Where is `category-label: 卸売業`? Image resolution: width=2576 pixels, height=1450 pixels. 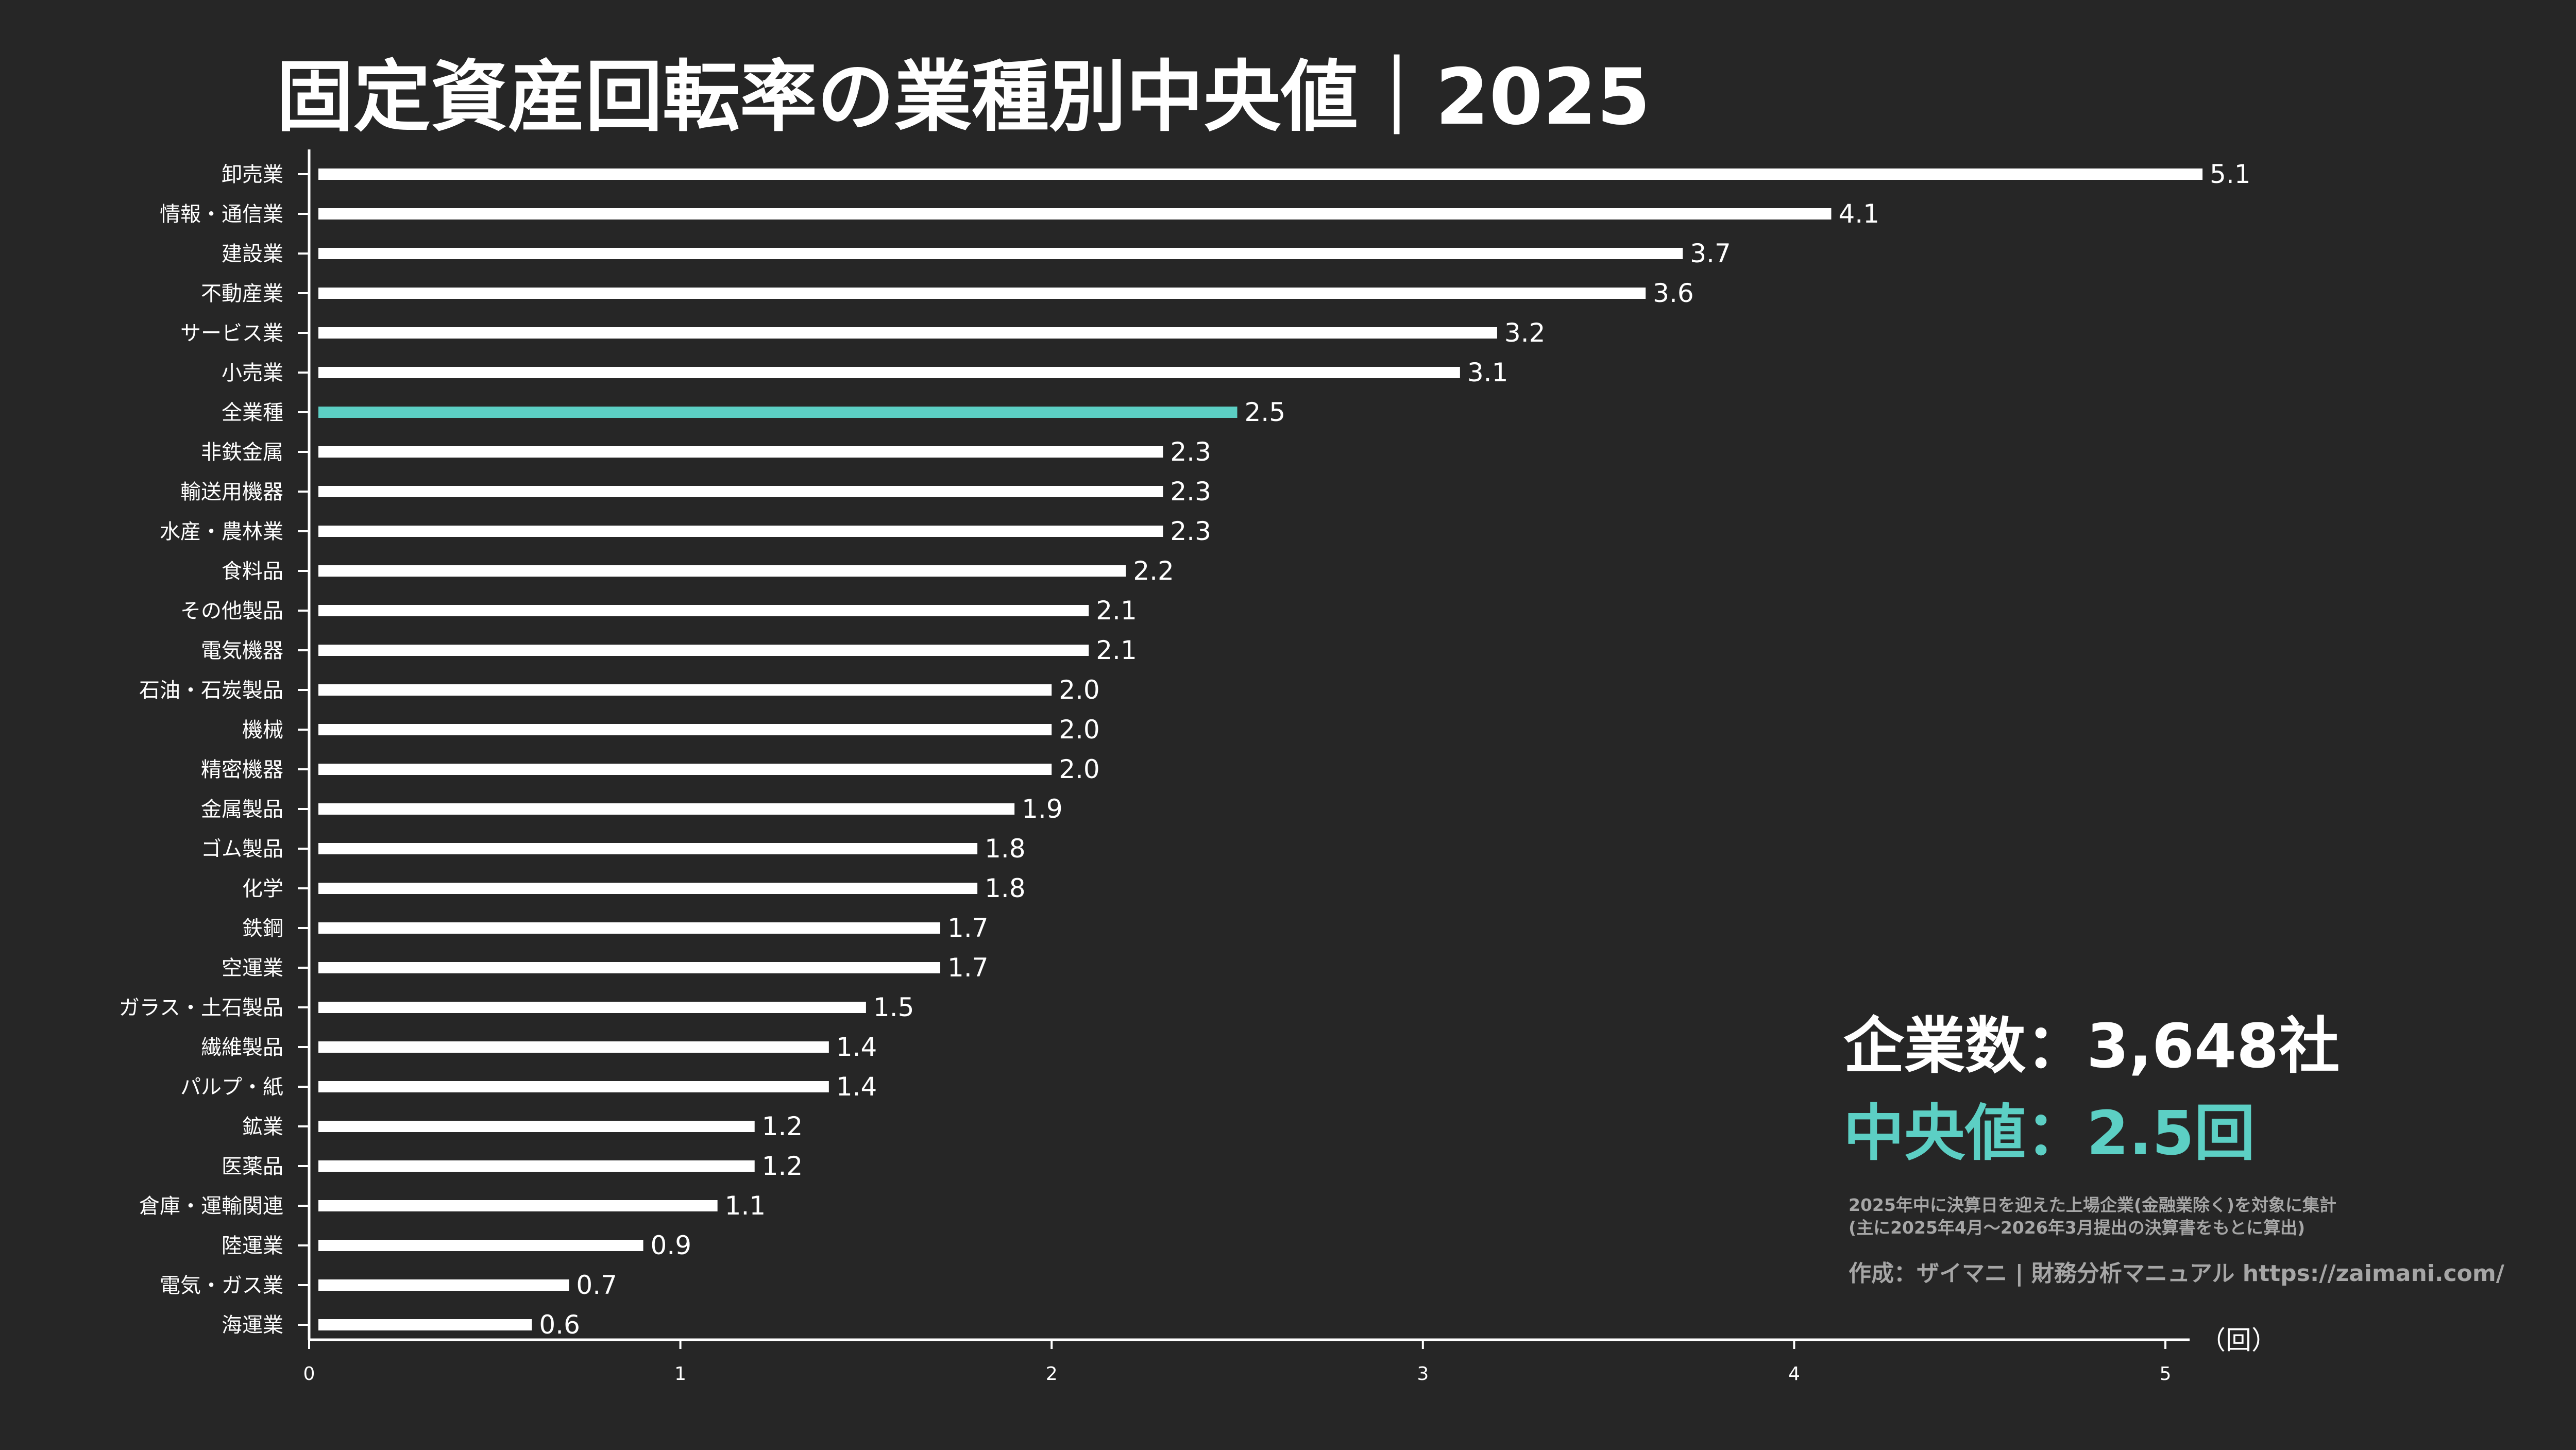
category-label: 卸売業 is located at coordinates (252, 175).